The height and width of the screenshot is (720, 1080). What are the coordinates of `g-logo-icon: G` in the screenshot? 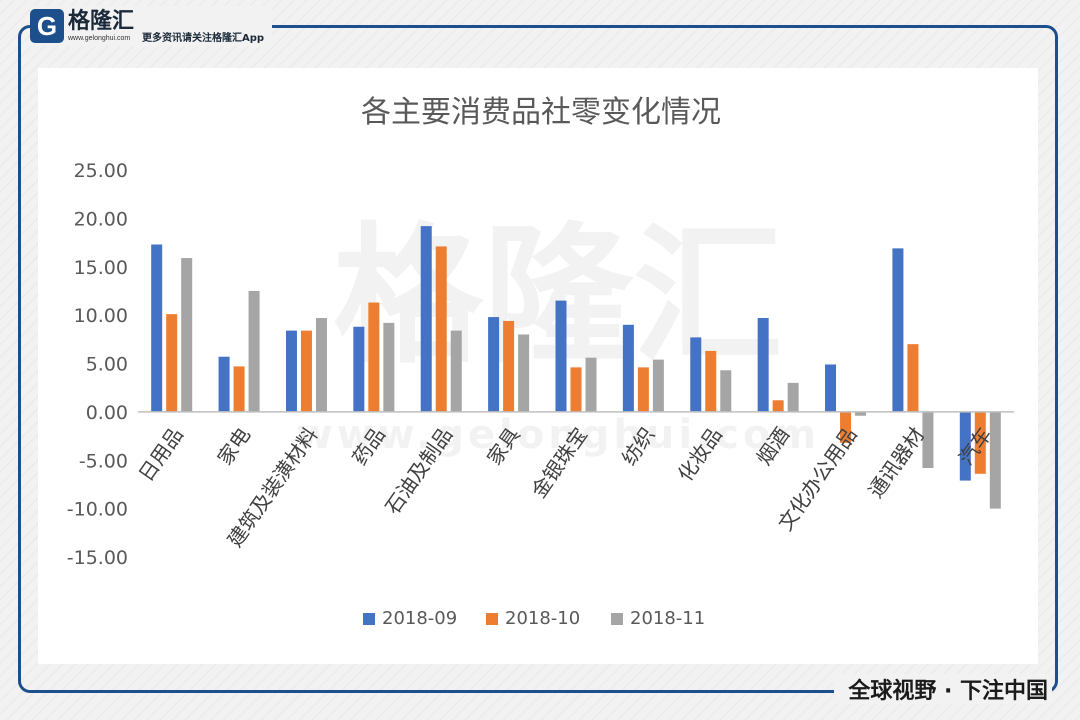 It's located at (47, 26).